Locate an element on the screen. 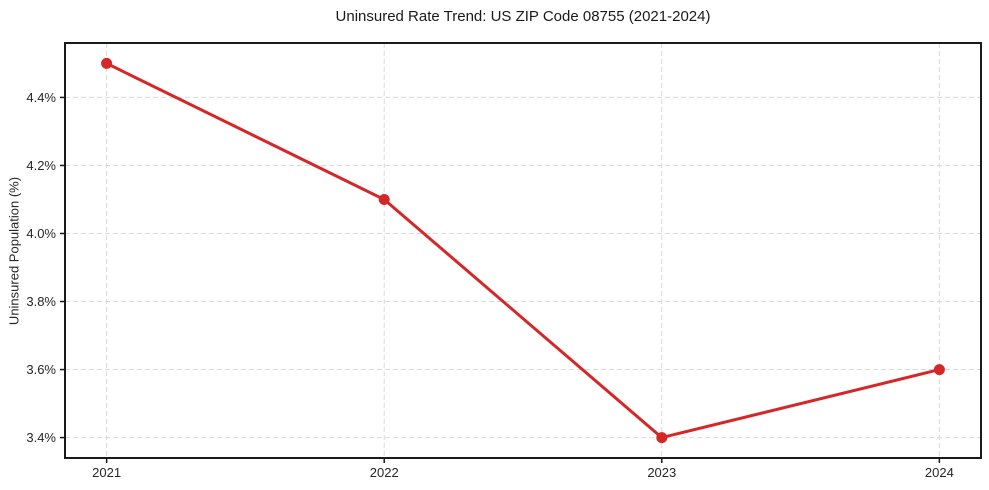 The height and width of the screenshot is (490, 989). y-tick-label: 4.4% is located at coordinates (41, 97).